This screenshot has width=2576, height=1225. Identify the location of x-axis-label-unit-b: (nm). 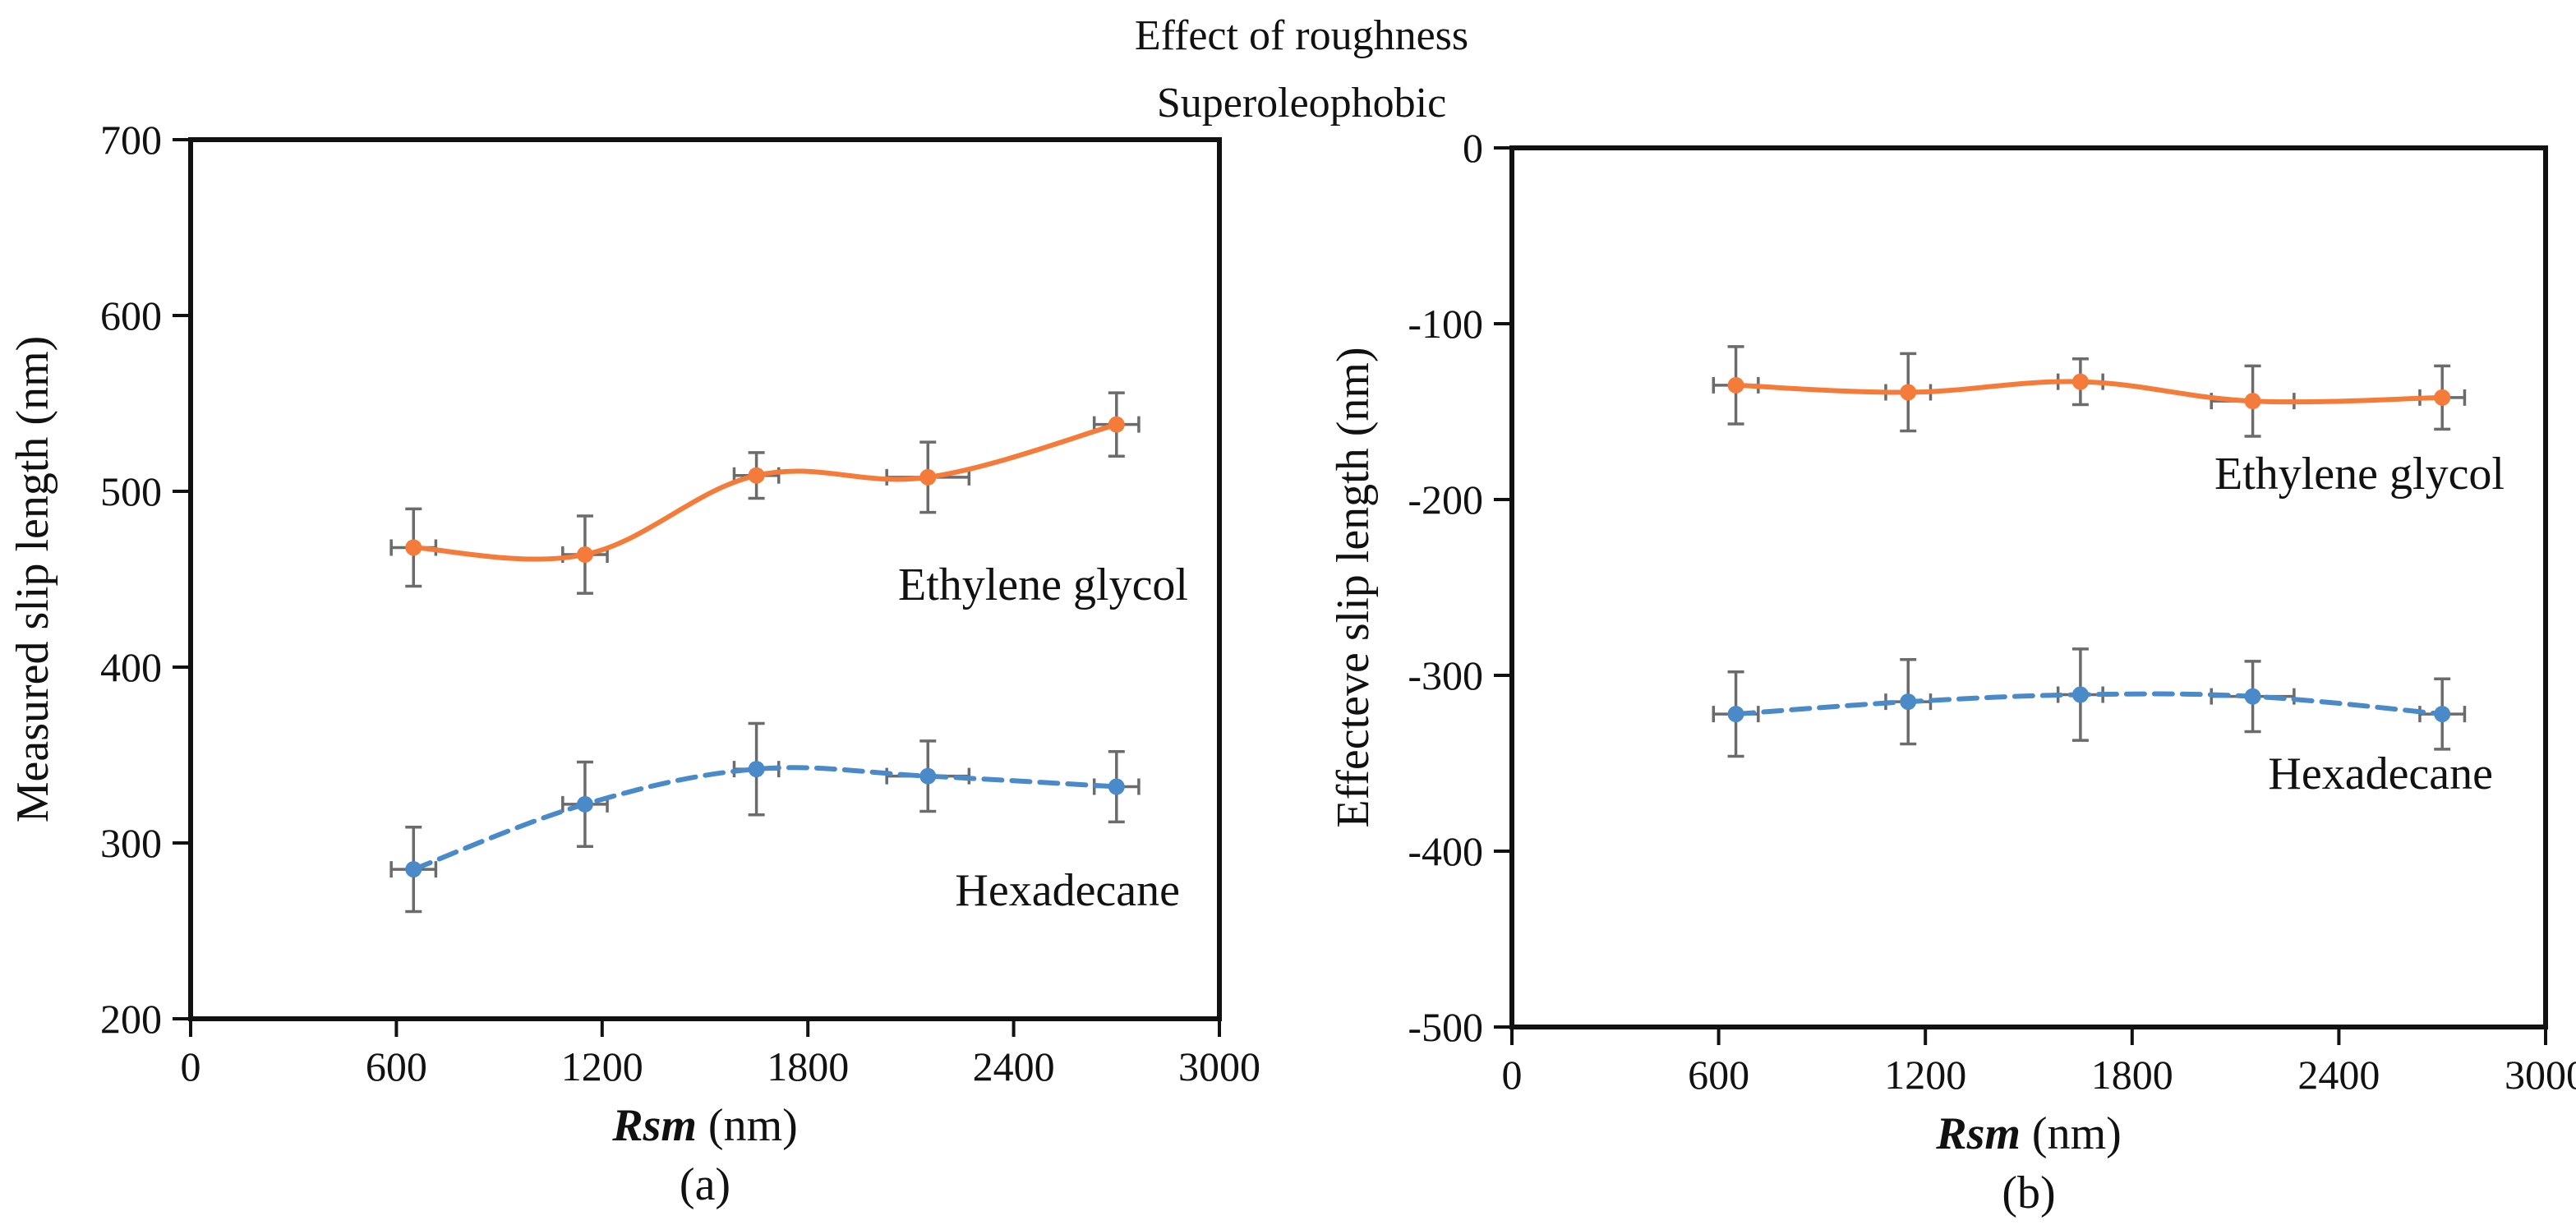
(2071, 1133).